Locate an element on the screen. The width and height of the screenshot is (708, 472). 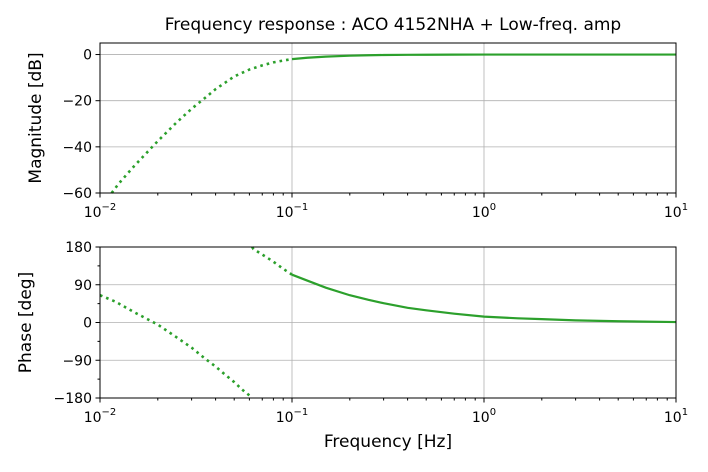
phase-x-axis-label: Frequency [Hz] is located at coordinates (388, 442).